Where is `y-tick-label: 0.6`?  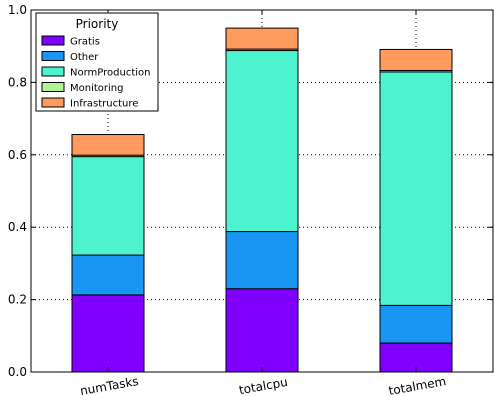 y-tick-label: 0.6 is located at coordinates (17, 155).